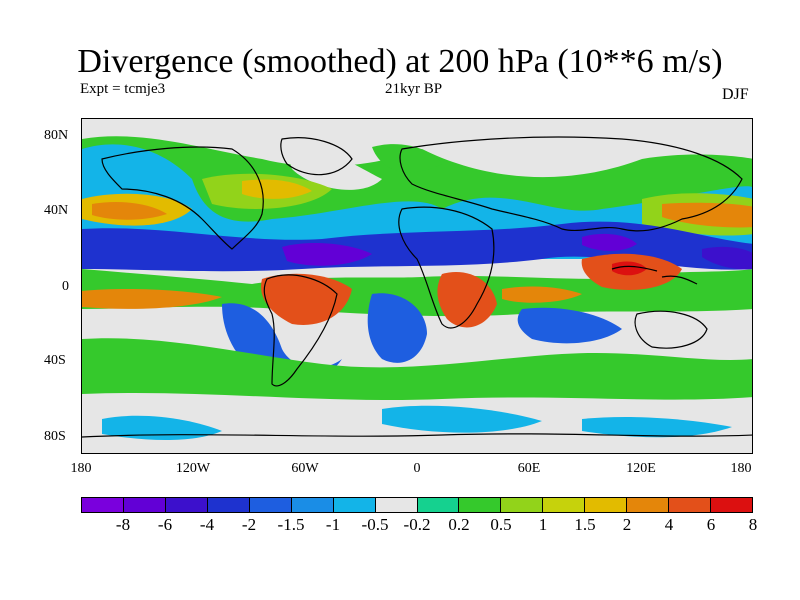 The image size is (800, 600). I want to click on colorbar-label: 2, so click(627, 524).